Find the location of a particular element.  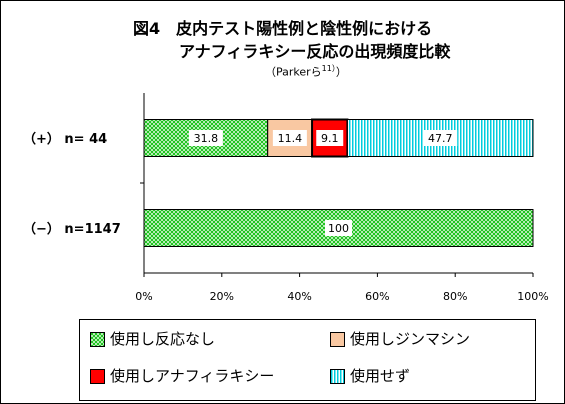

data-label: 11.4 is located at coordinates (290, 138).